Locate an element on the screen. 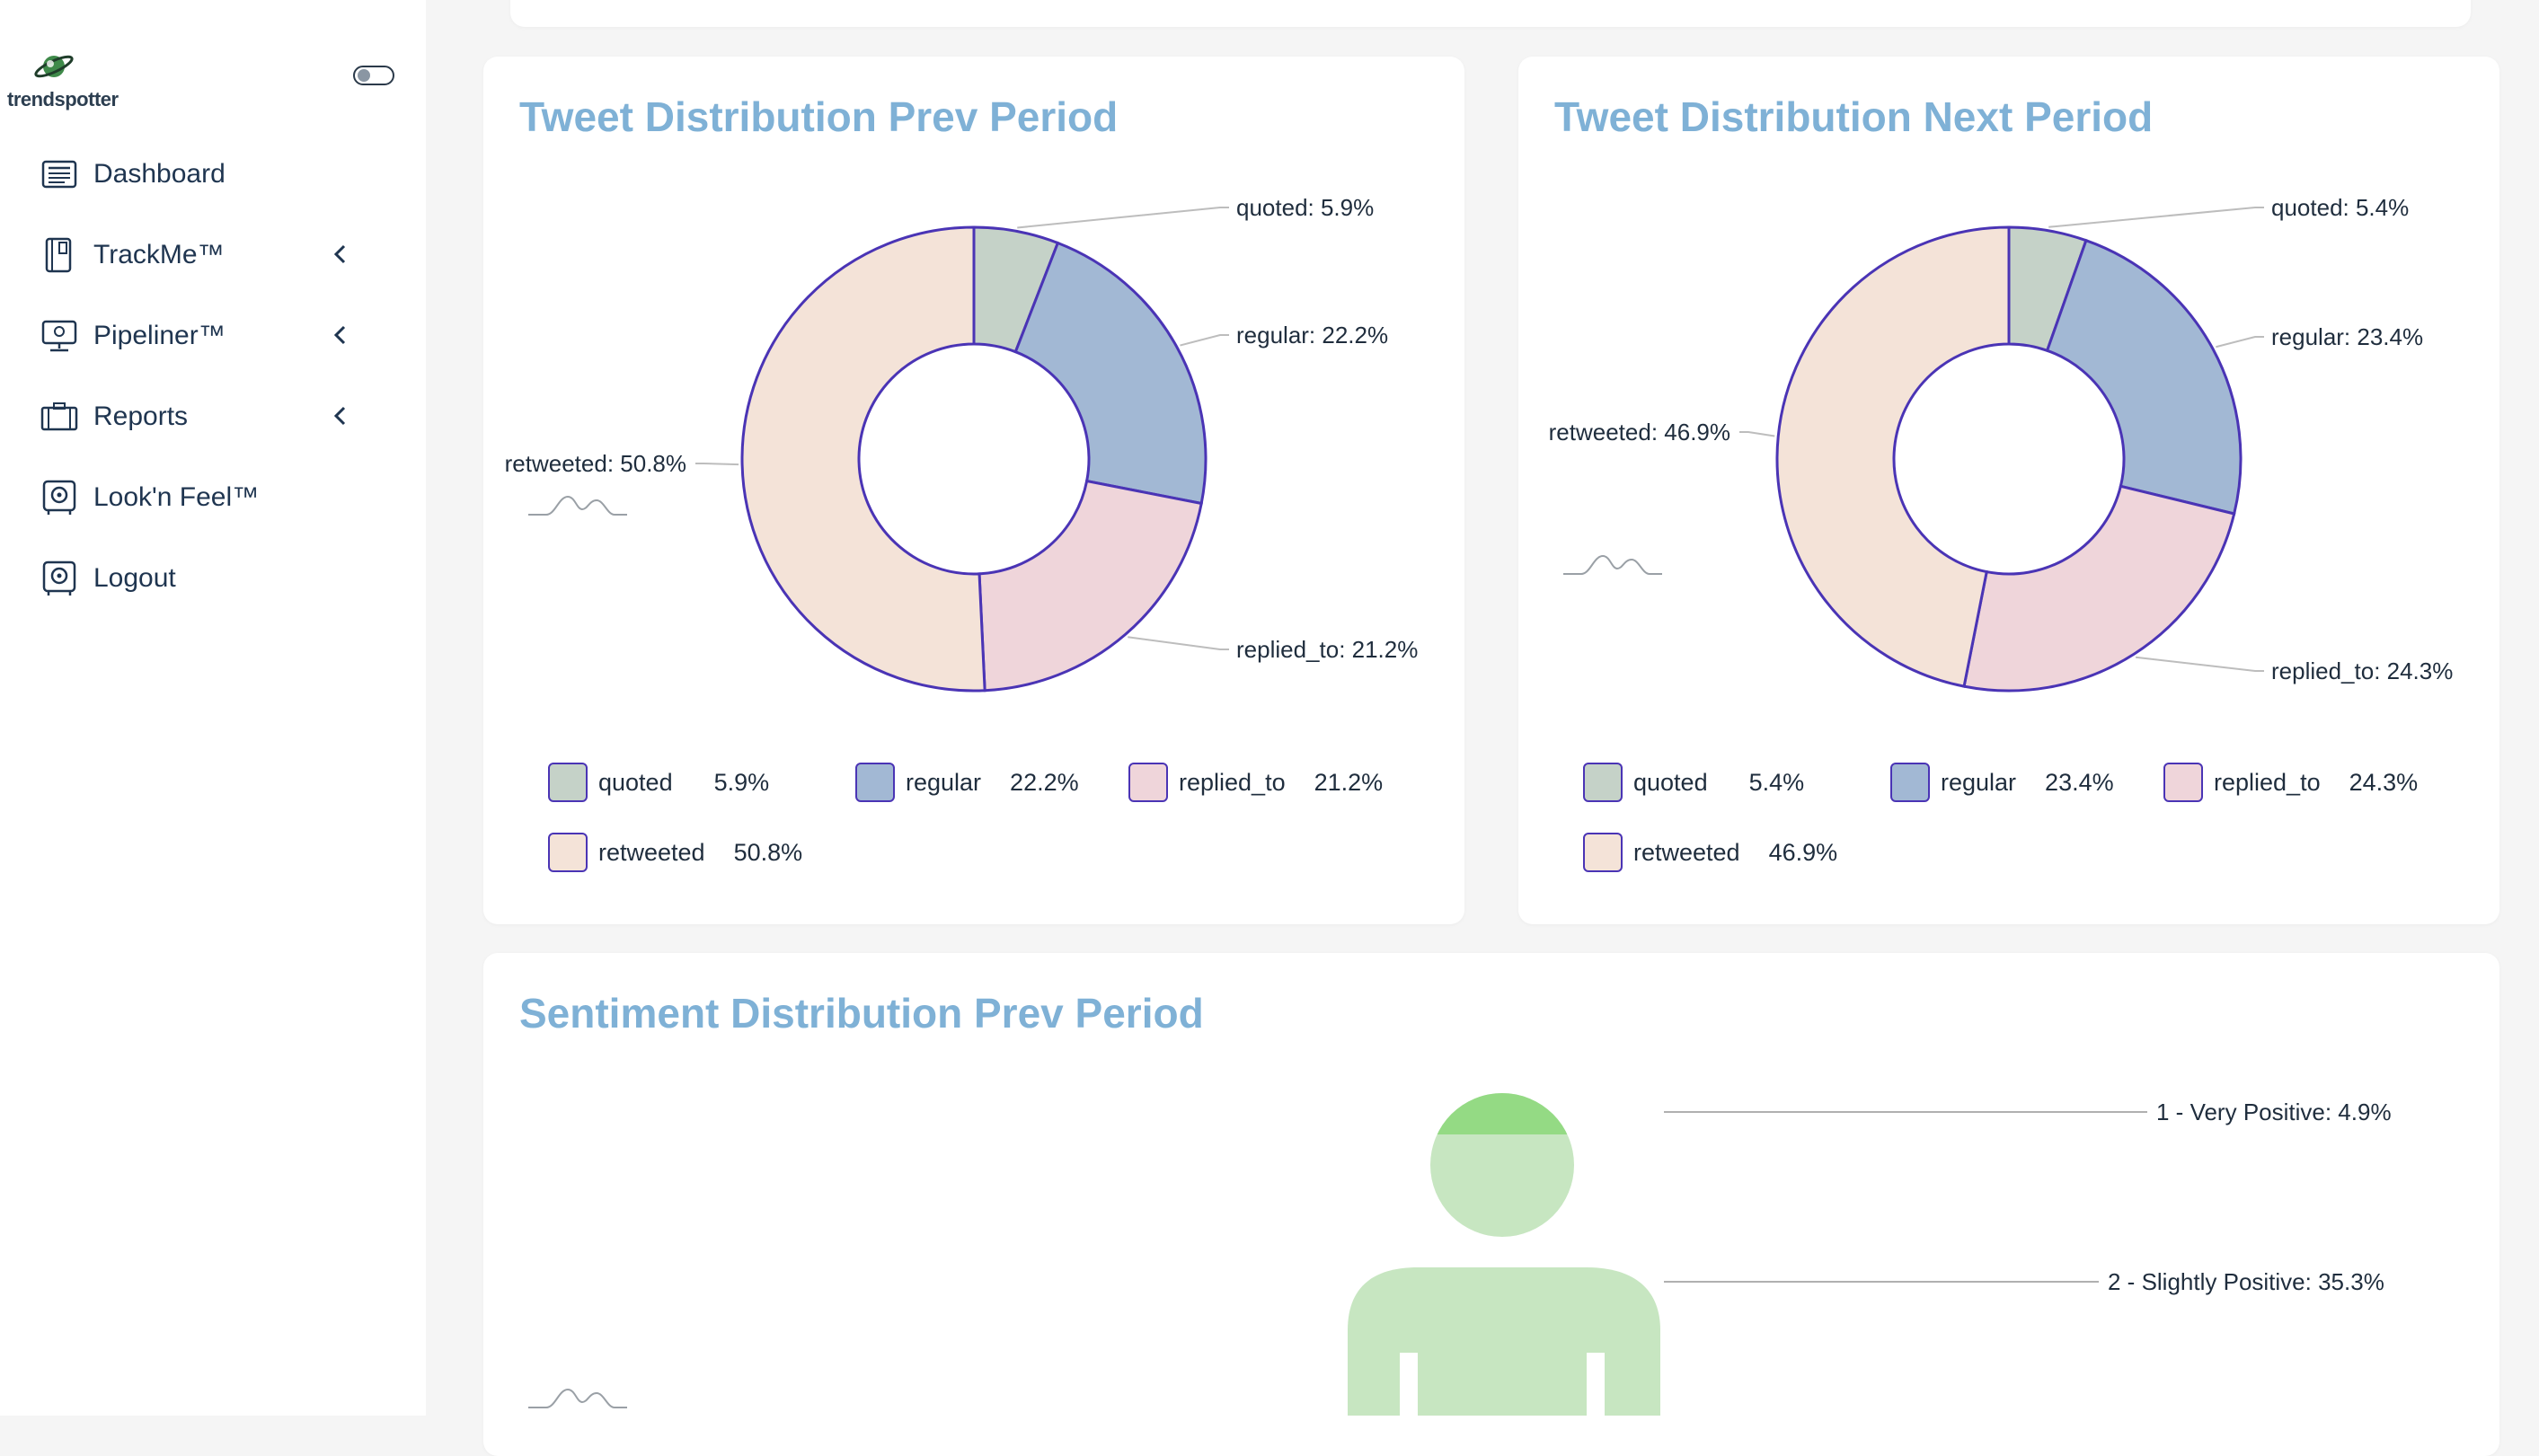 Image resolution: width=2539 pixels, height=1456 pixels. legend-item-quoted: quoted 5.4% is located at coordinates (1693, 783).